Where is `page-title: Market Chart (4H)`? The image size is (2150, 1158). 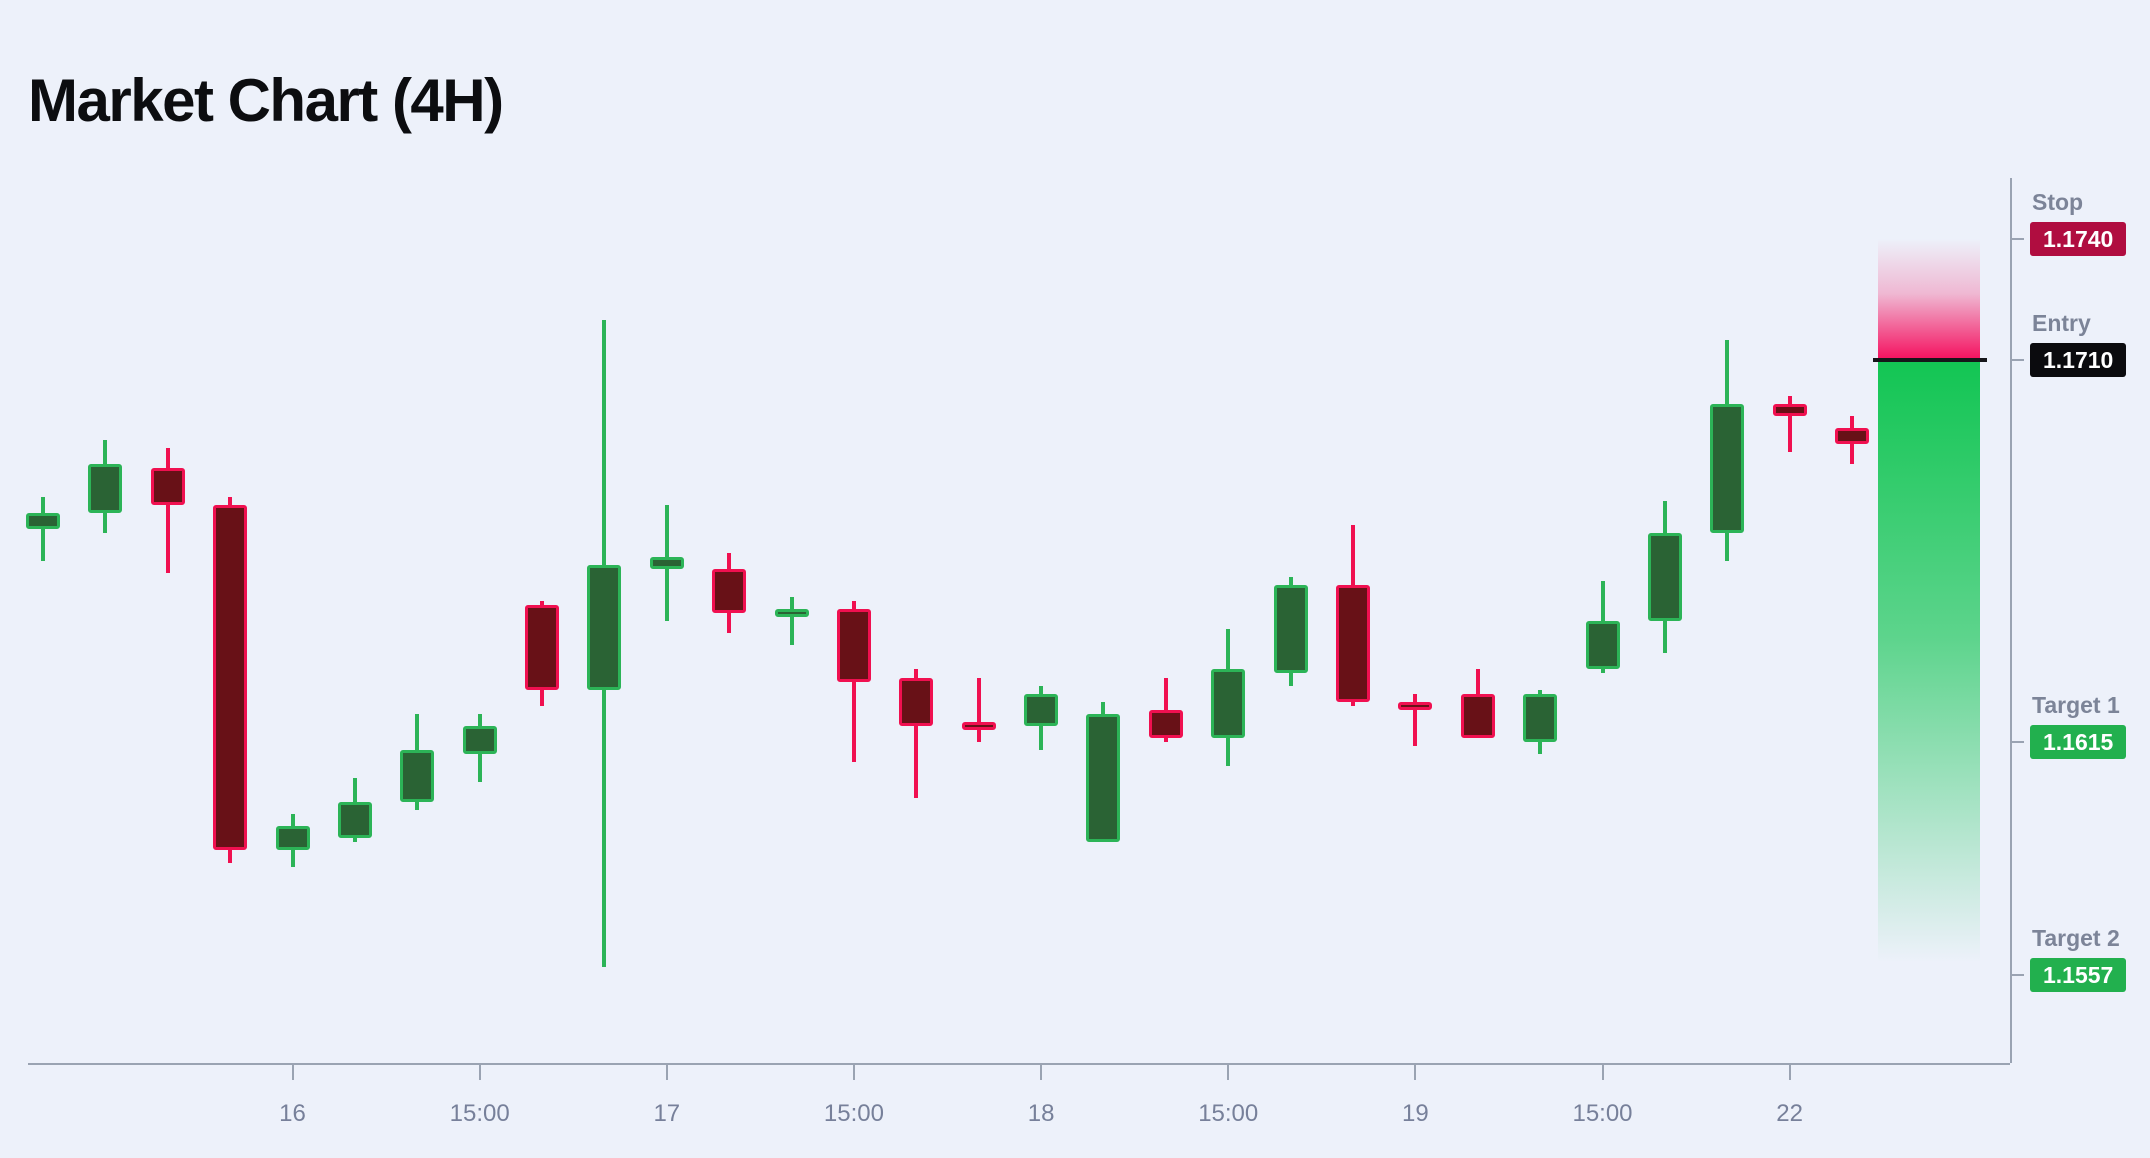
page-title: Market Chart (4H) is located at coordinates (266, 101).